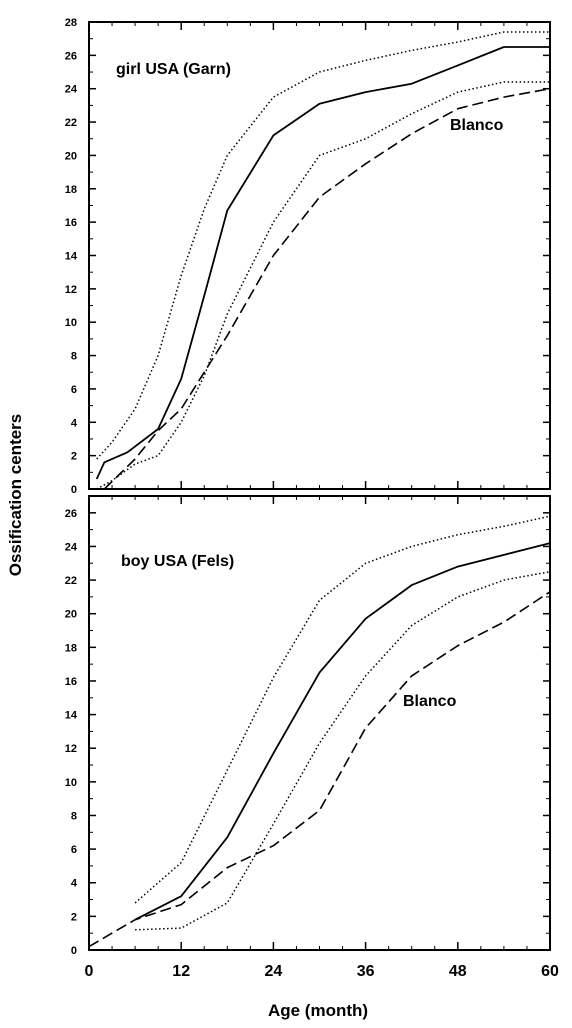  Describe the element at coordinates (318, 1010) in the screenshot. I see `x-axis-label: Age (month)` at that location.